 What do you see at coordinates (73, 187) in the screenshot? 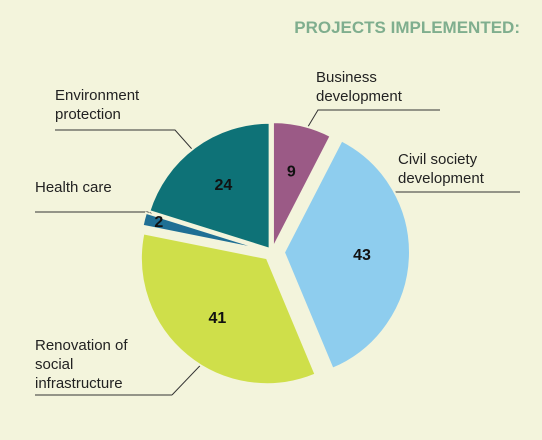
I see `slice-label: Health care` at bounding box center [73, 187].